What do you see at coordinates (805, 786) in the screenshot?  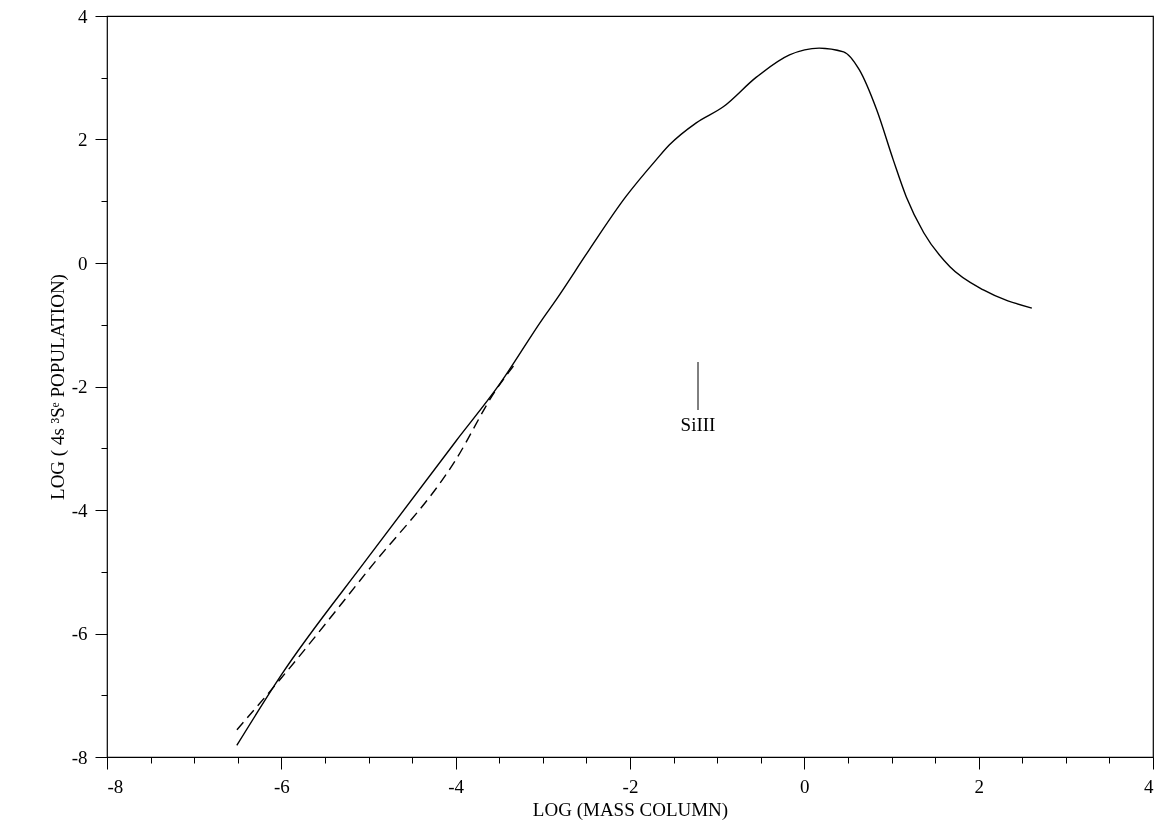 I see `x-tick-label: 0` at bounding box center [805, 786].